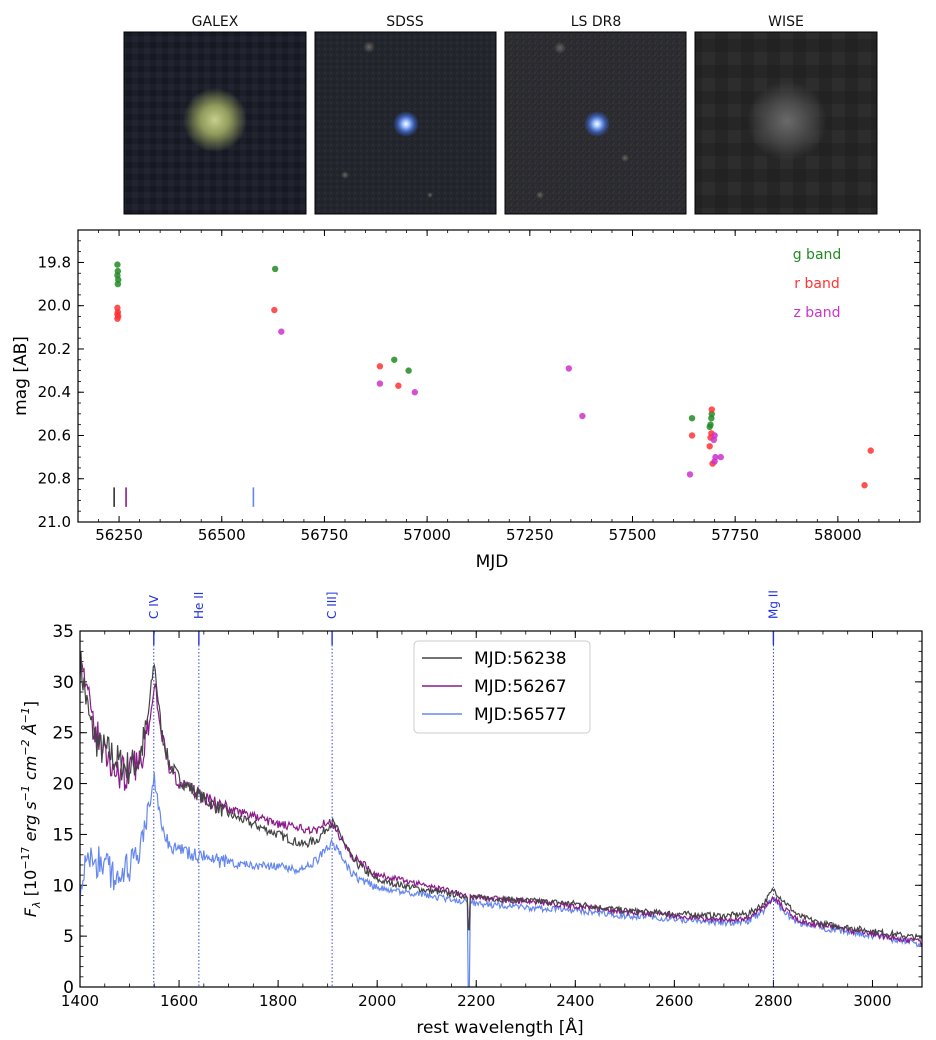 Image resolution: width=936 pixels, height=1040 pixels. What do you see at coordinates (520, 687) in the screenshot?
I see `spectrum-legend-label: MJD:56267` at bounding box center [520, 687].